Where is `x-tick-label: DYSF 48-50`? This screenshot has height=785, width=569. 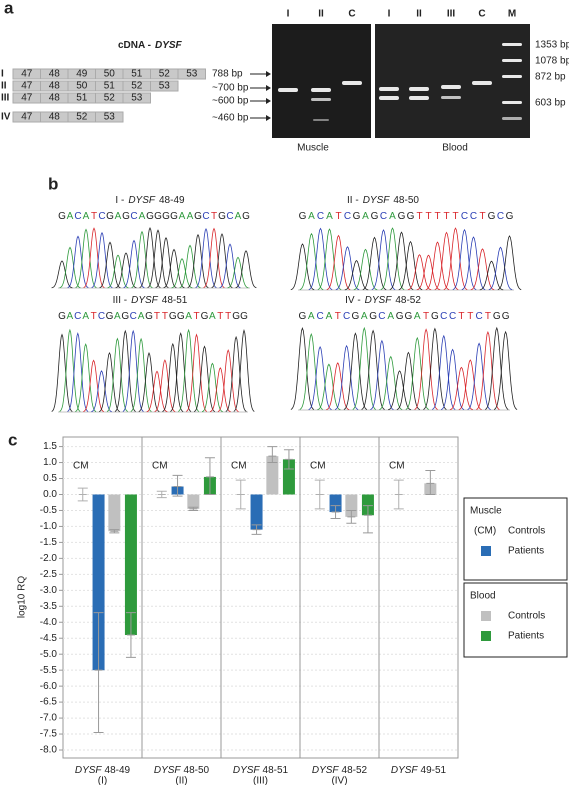 x-tick-label: DYSF 48-50 is located at coordinates (182, 770).